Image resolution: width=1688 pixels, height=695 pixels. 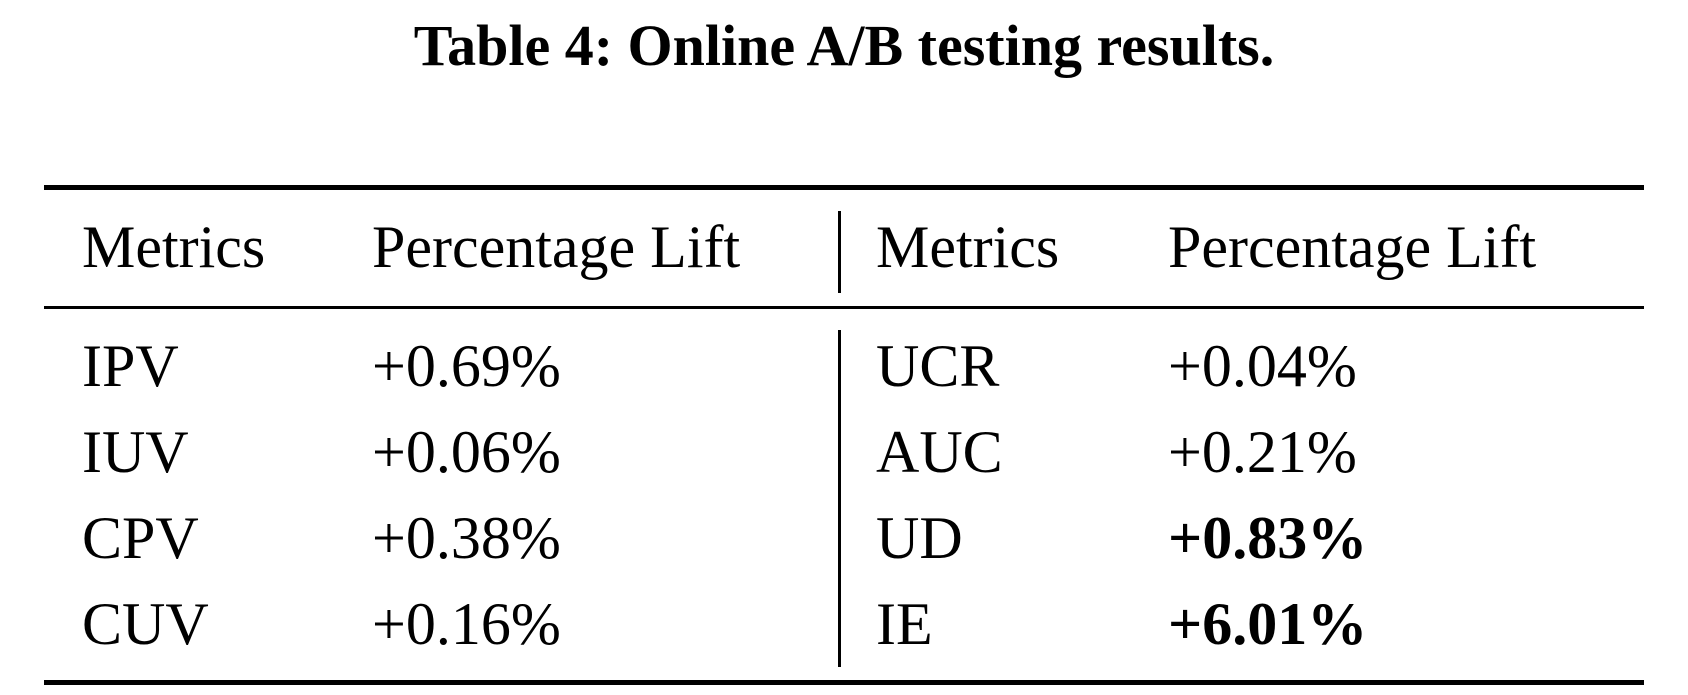 I want to click on table-caption: Table 4: Online A/B testing results., so click(x=844, y=45).